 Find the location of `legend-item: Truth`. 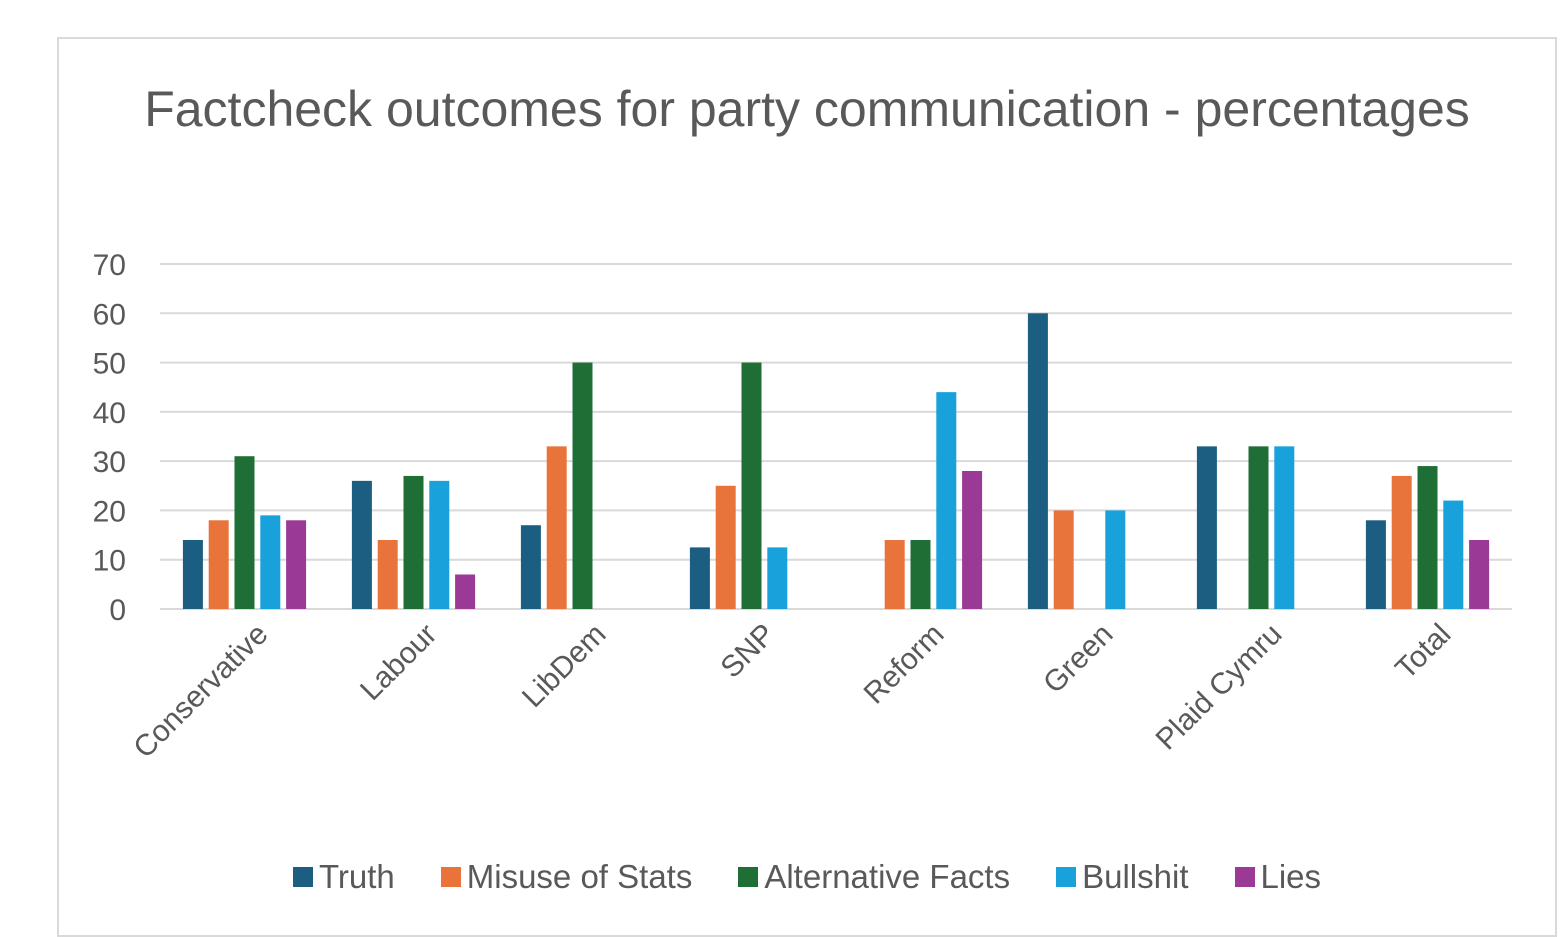

legend-item: Truth is located at coordinates (343, 877).